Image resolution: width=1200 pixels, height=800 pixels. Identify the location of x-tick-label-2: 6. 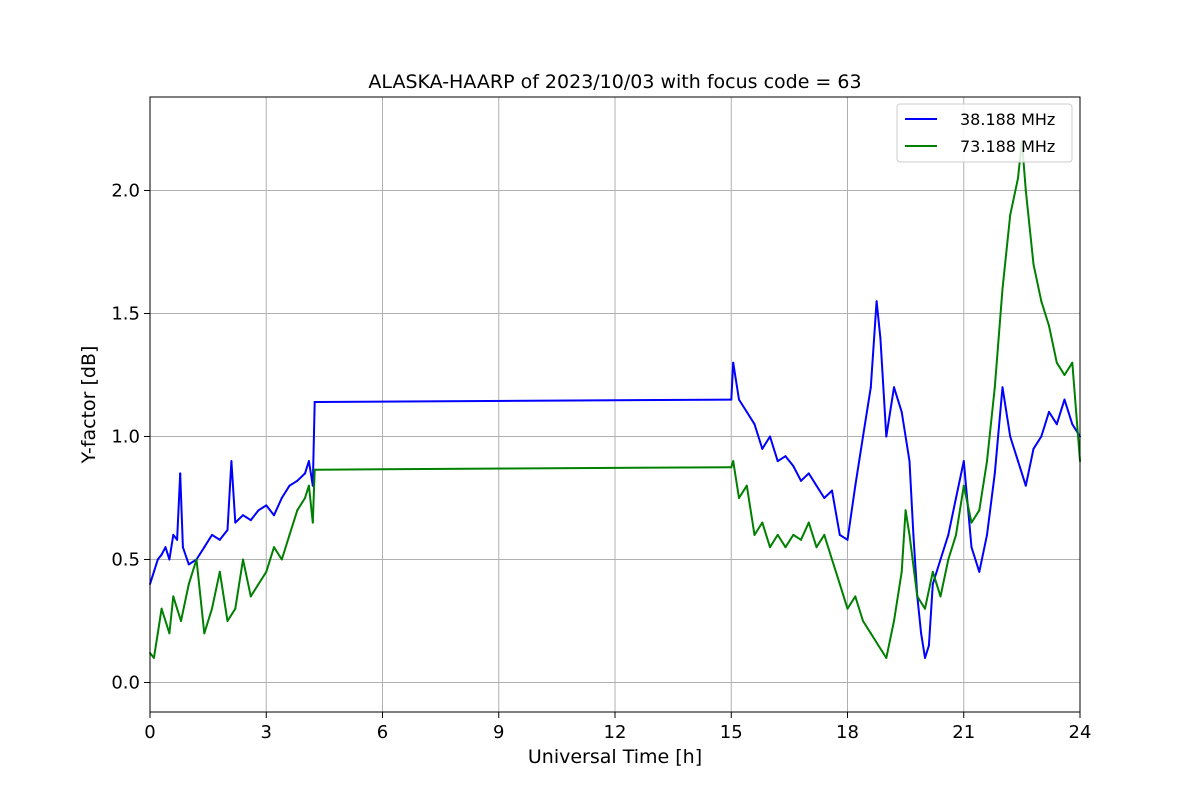
(382, 732).